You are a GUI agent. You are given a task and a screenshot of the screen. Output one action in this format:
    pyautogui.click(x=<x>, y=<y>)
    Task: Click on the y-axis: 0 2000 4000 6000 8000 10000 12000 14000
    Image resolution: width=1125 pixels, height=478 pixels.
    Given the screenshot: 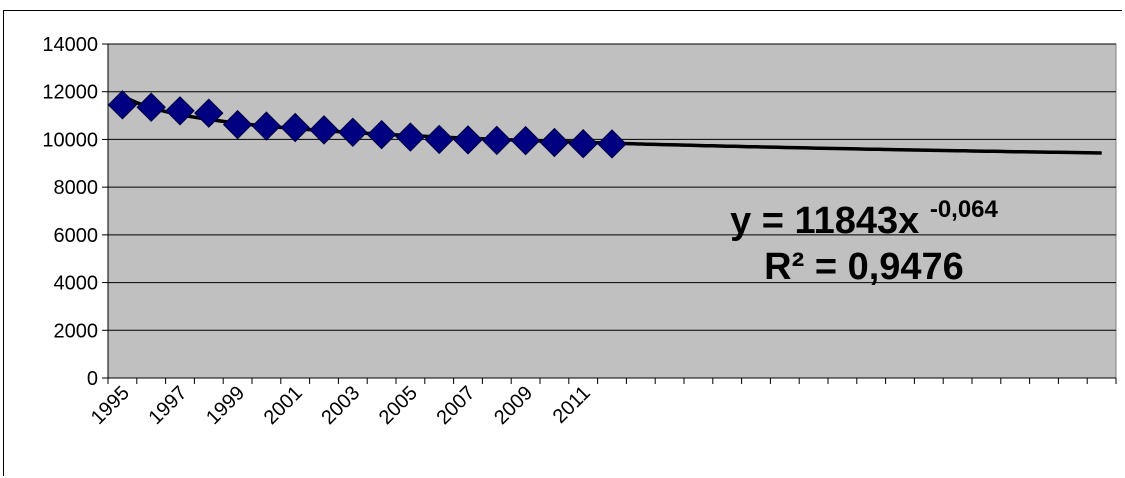 What is the action you would take?
    pyautogui.click(x=75, y=212)
    